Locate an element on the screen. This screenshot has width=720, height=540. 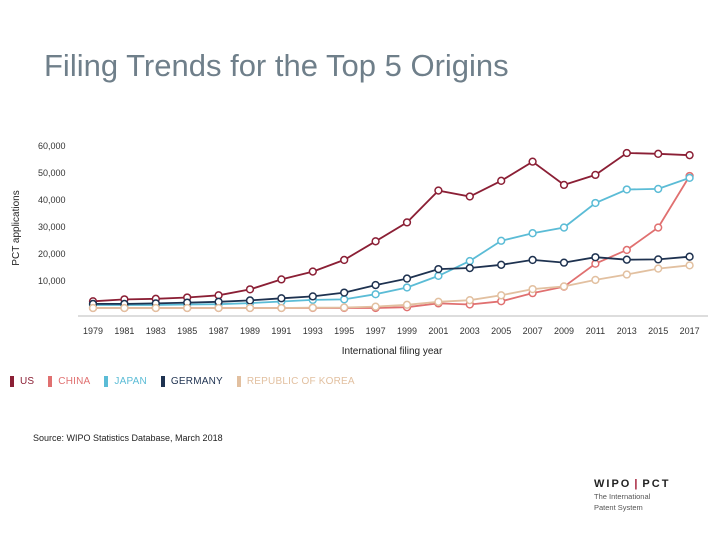
y-tick-label: 40,000 is located at coordinates (52, 200).